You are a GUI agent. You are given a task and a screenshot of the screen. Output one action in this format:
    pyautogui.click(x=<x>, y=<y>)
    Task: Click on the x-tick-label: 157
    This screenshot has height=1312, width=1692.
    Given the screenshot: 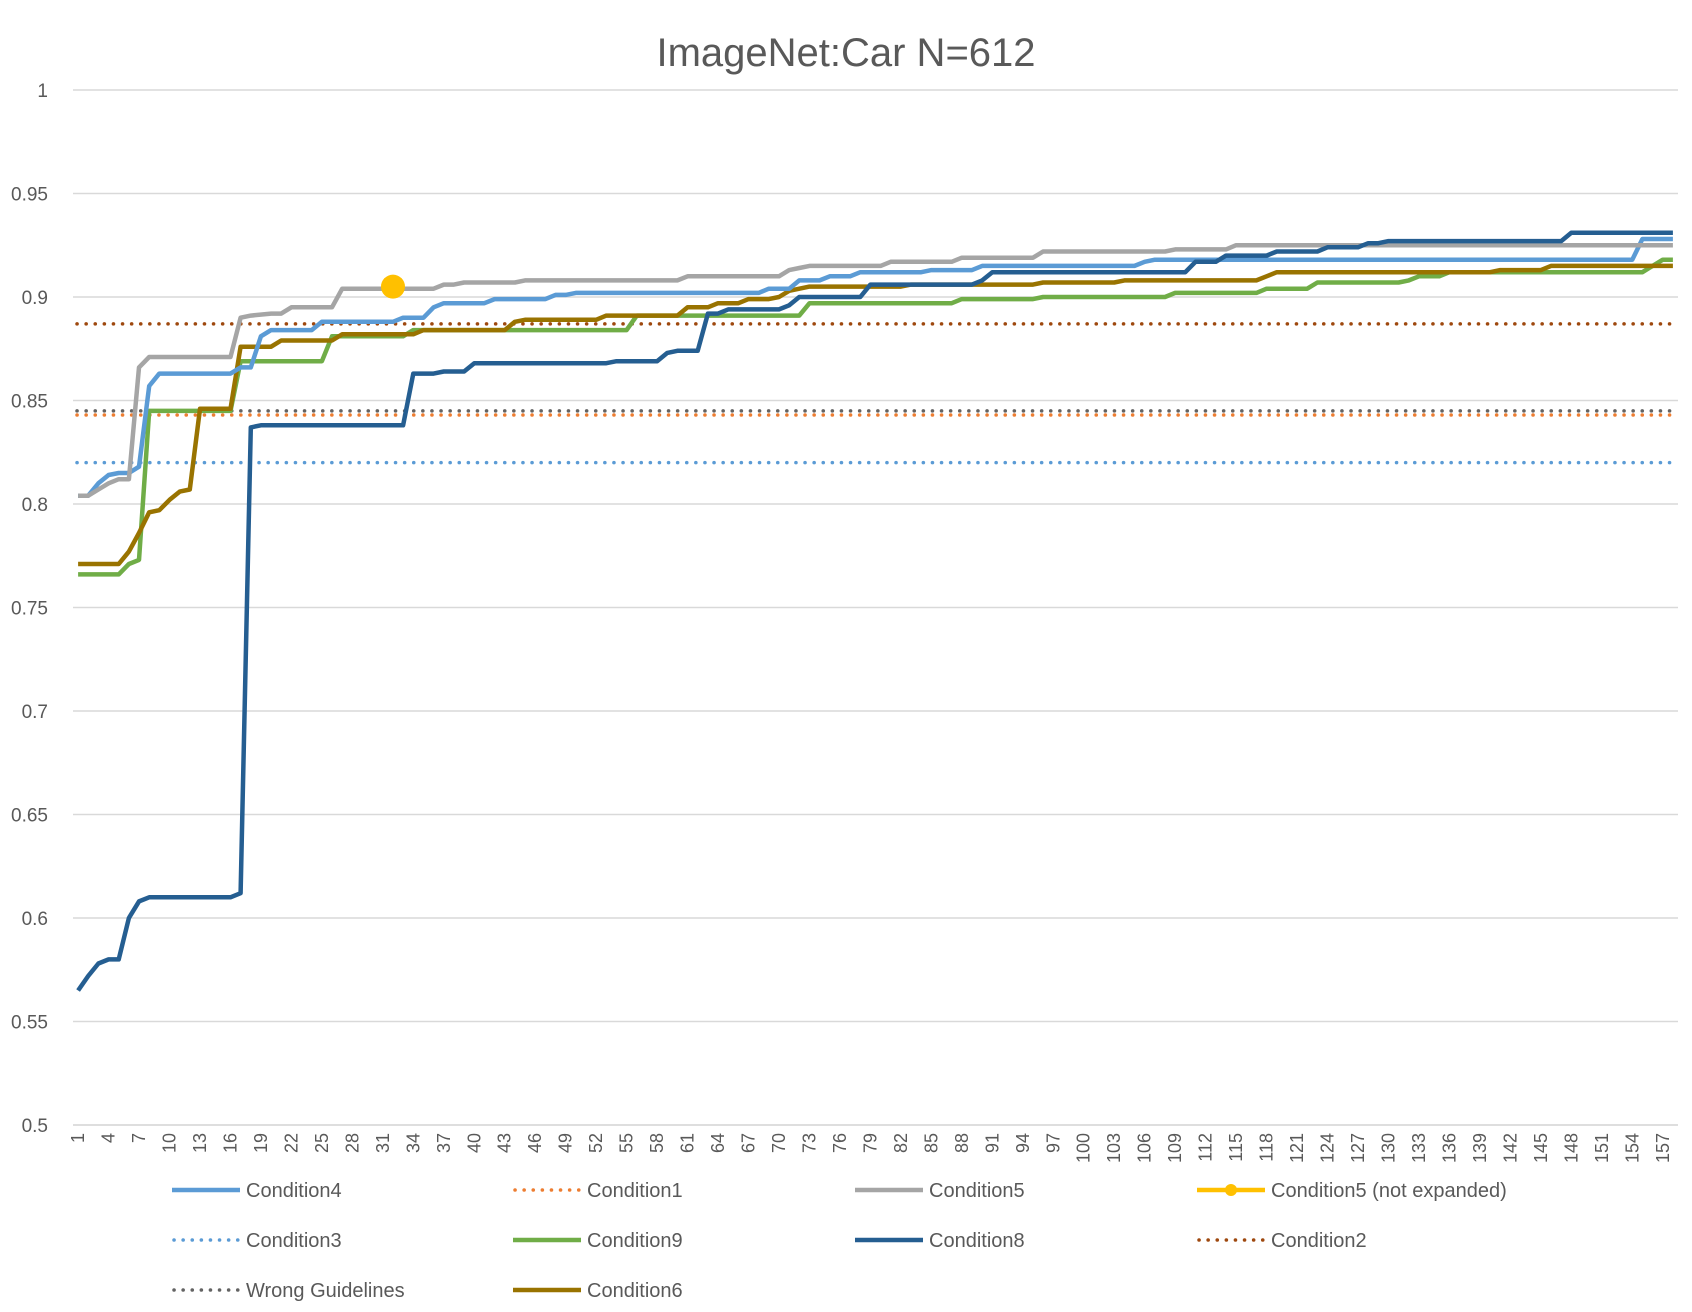 What is the action you would take?
    pyautogui.click(x=1663, y=1148)
    